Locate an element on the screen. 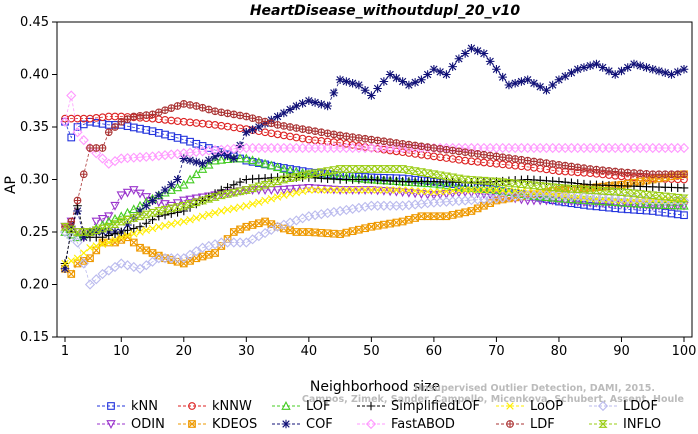 This screenshot has height=434, width=698. chart-title: HeartDisease_withoutdupl_20_v10 is located at coordinates (385, 11).